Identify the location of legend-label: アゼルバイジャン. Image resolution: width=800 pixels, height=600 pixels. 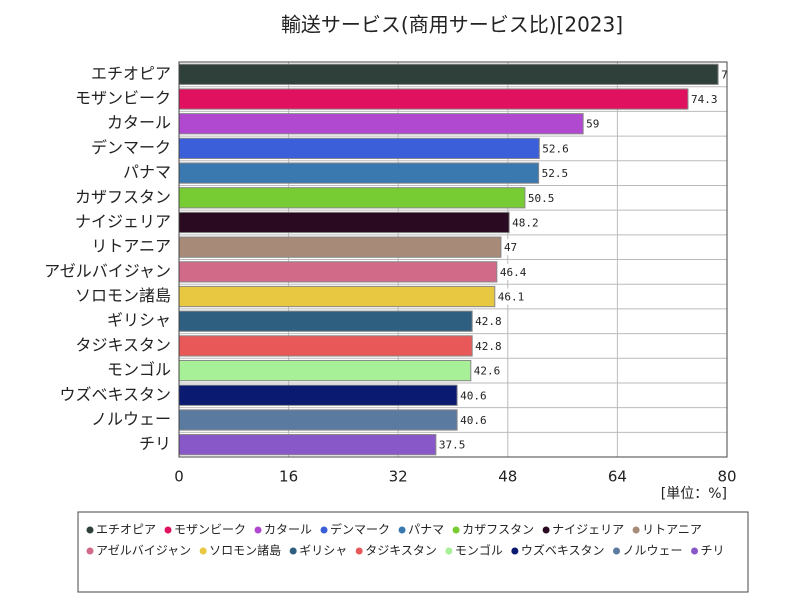
(143, 551).